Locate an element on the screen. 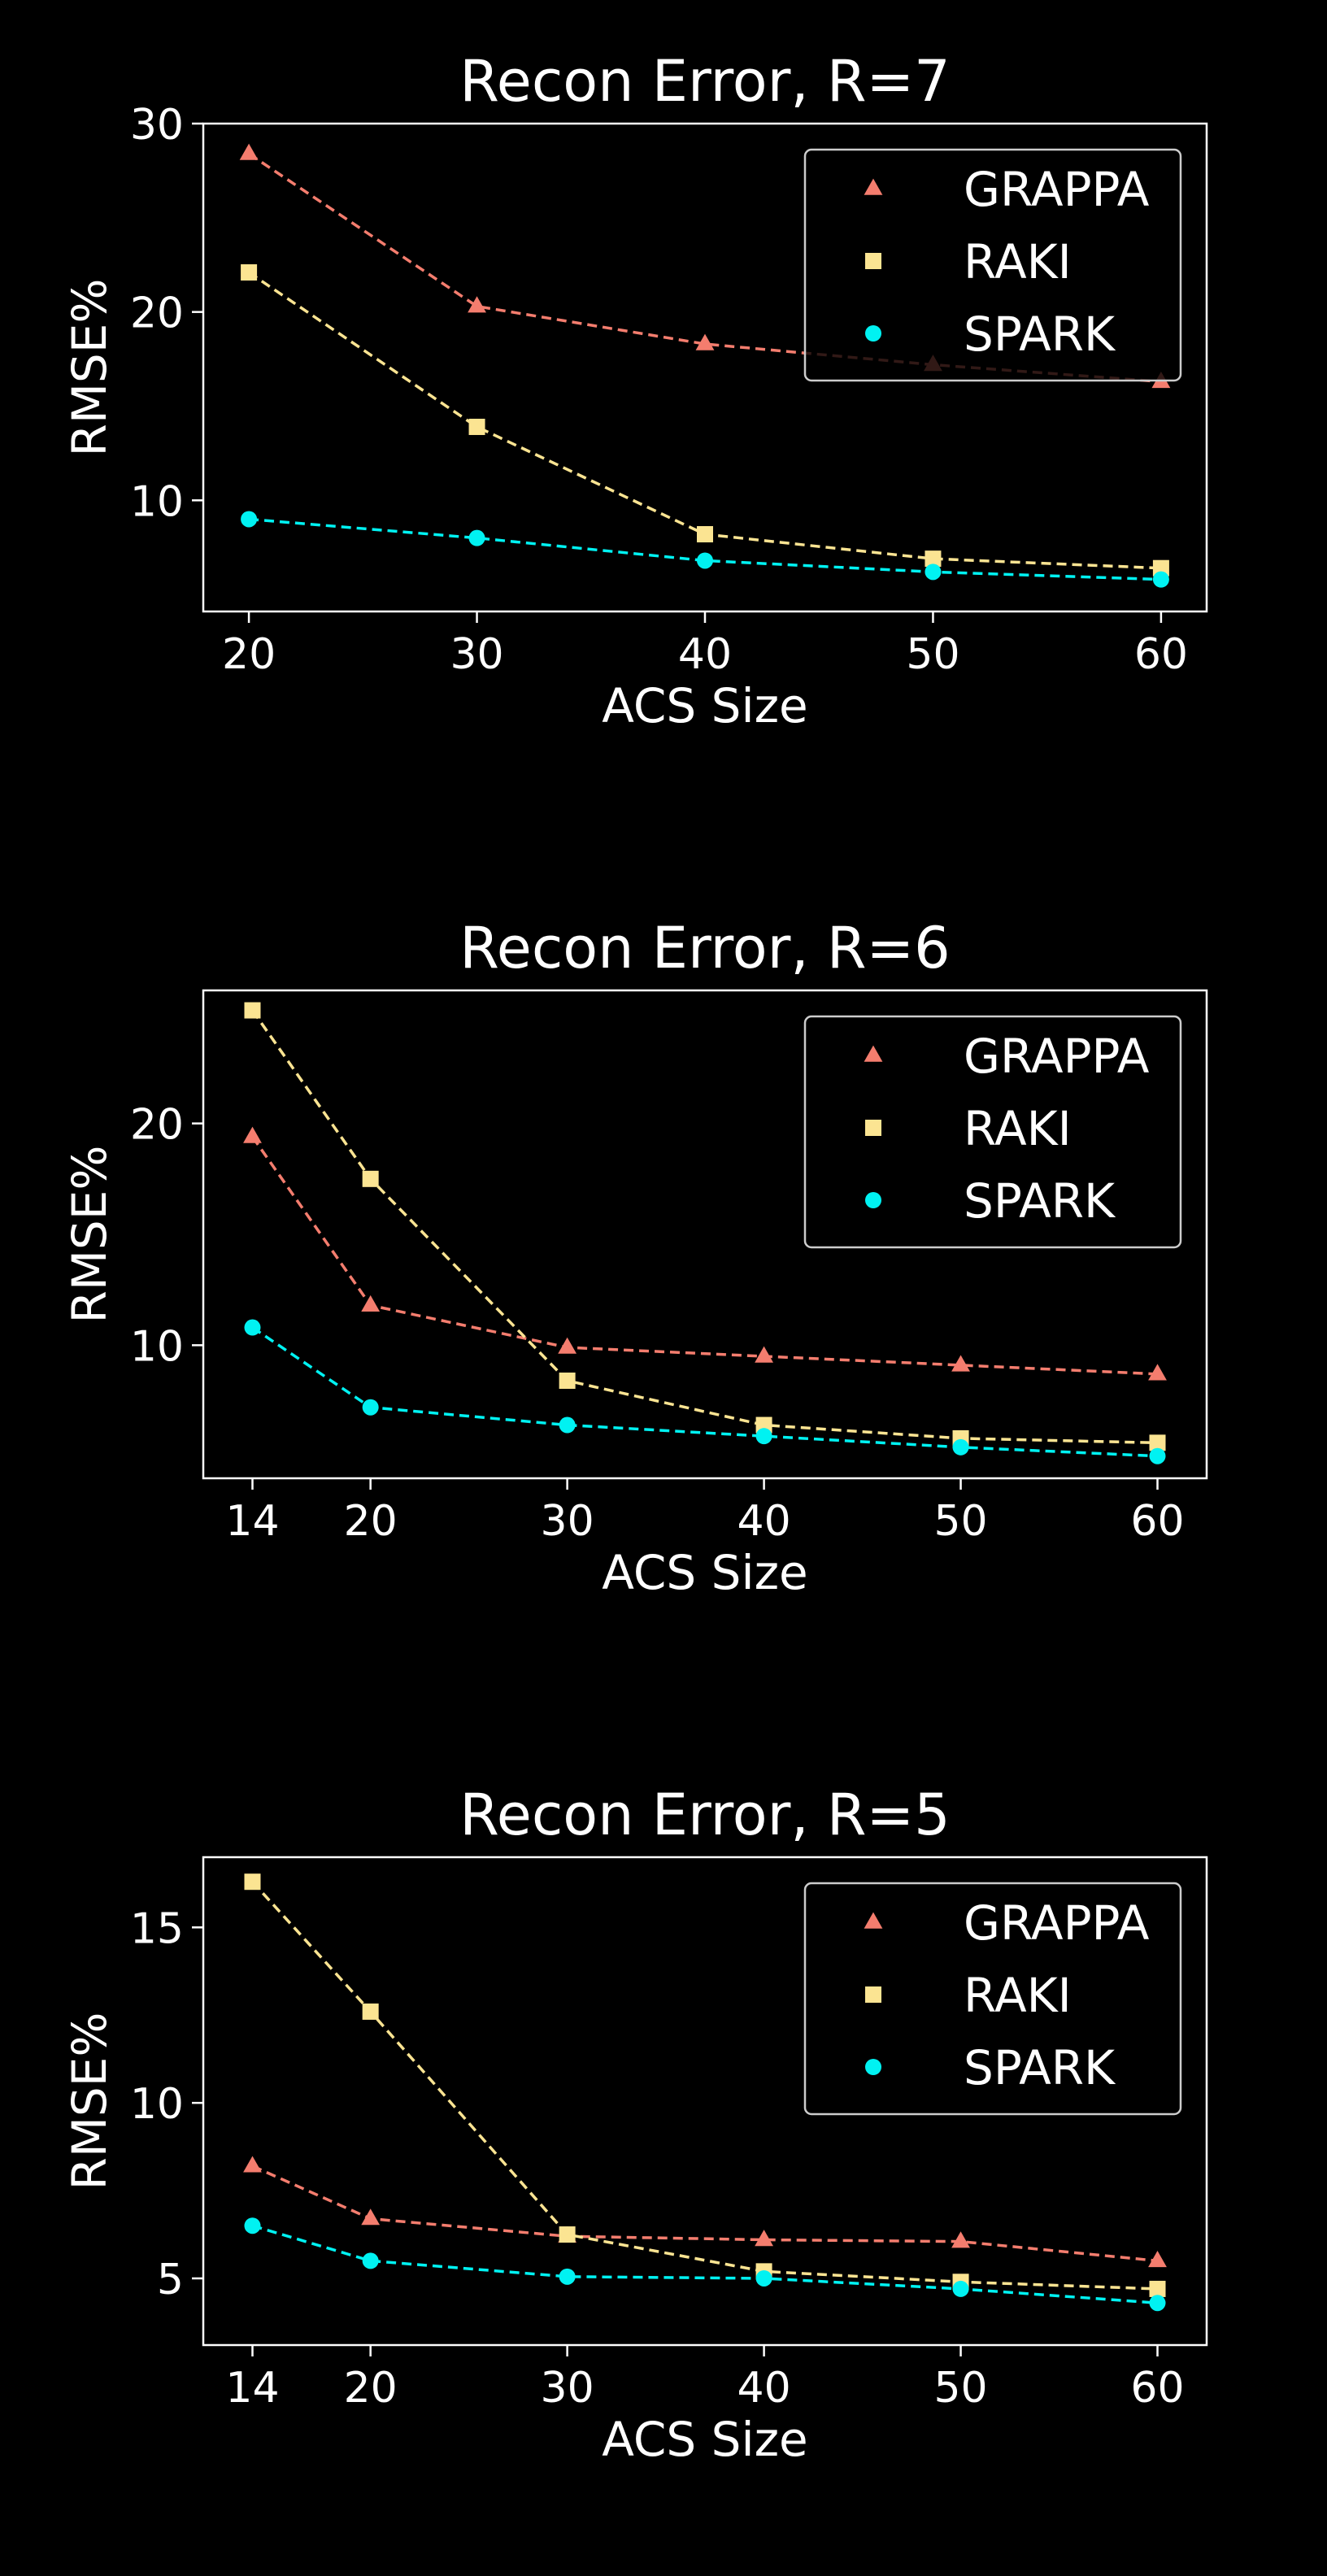  y-tick-label: 5 is located at coordinates (170, 2280).